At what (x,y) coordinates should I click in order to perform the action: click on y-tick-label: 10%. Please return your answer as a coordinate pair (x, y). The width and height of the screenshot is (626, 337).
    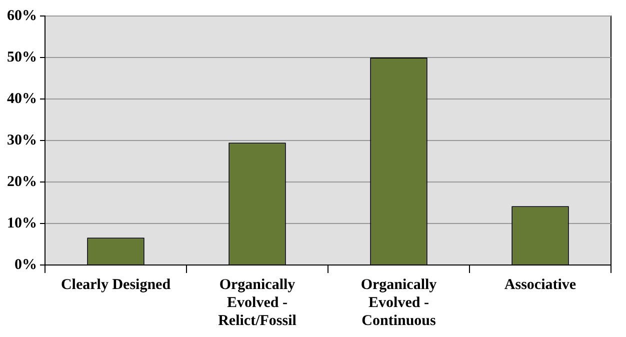
    Looking at the image, I should click on (22, 223).